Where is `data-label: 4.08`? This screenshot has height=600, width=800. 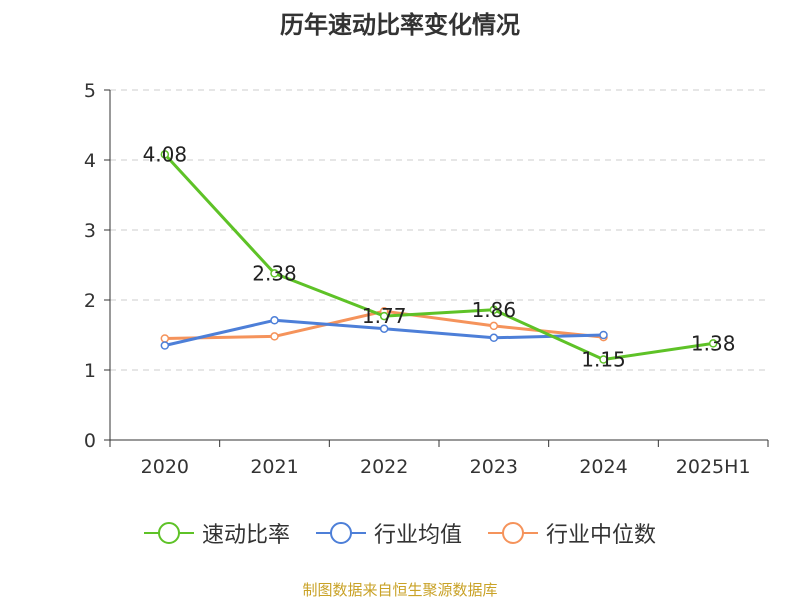 data-label: 4.08 is located at coordinates (165, 154).